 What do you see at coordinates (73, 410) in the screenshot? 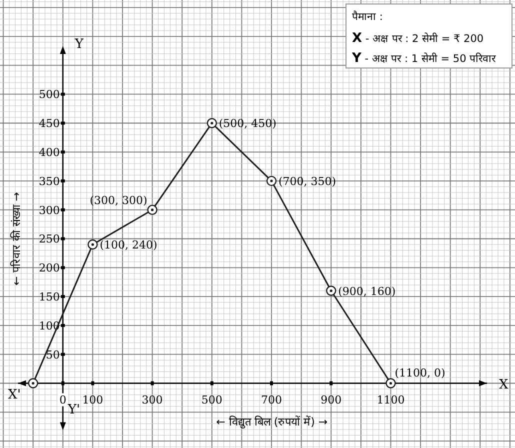
I see `annotation: Y'` at bounding box center [73, 410].